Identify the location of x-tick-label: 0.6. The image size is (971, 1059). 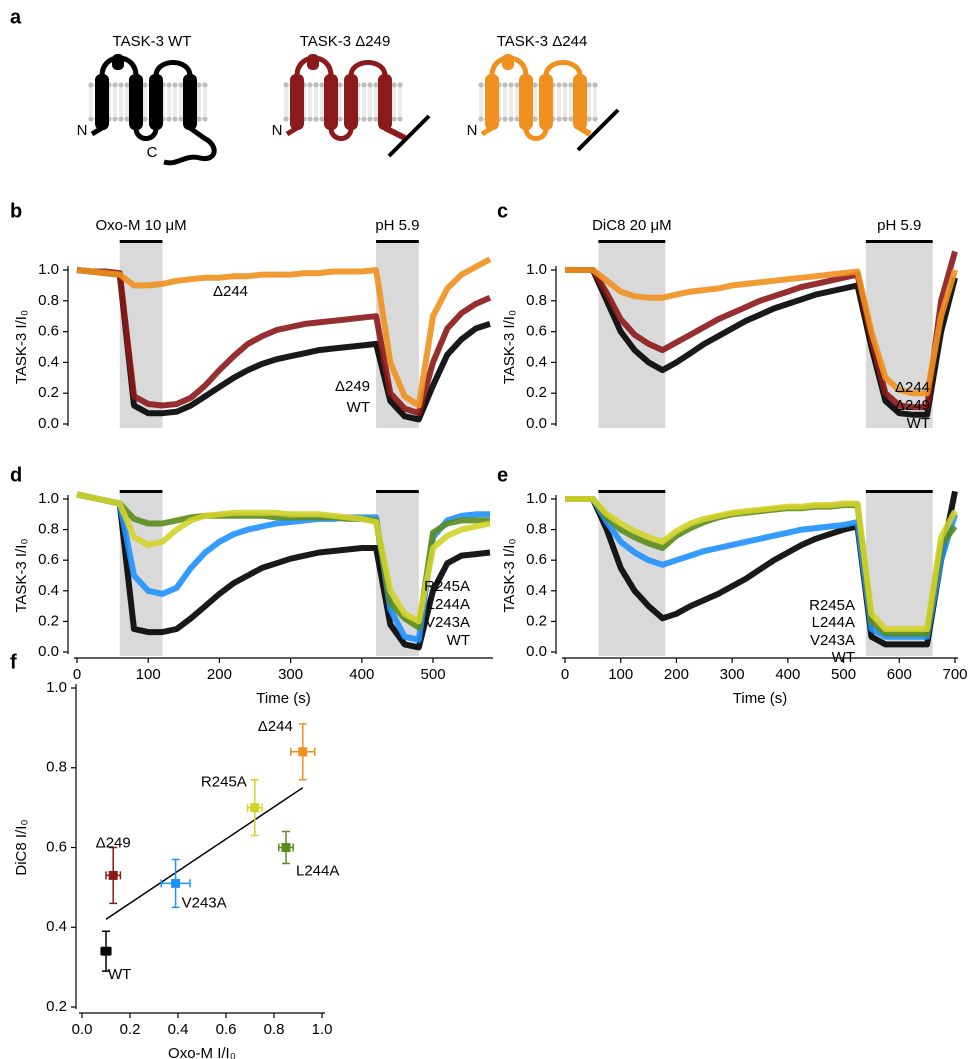
(226, 1029).